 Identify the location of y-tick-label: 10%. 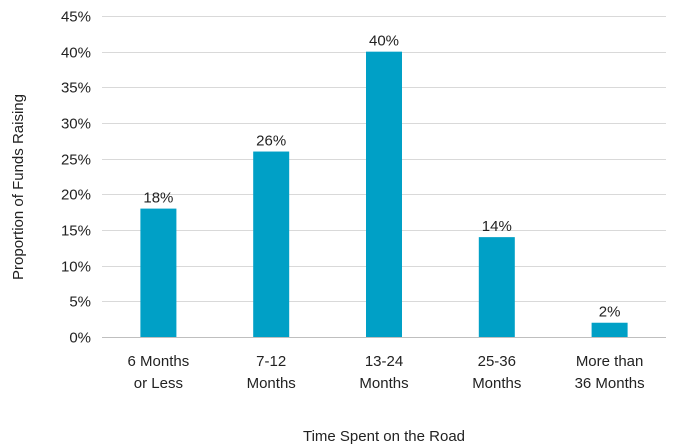
(76, 267).